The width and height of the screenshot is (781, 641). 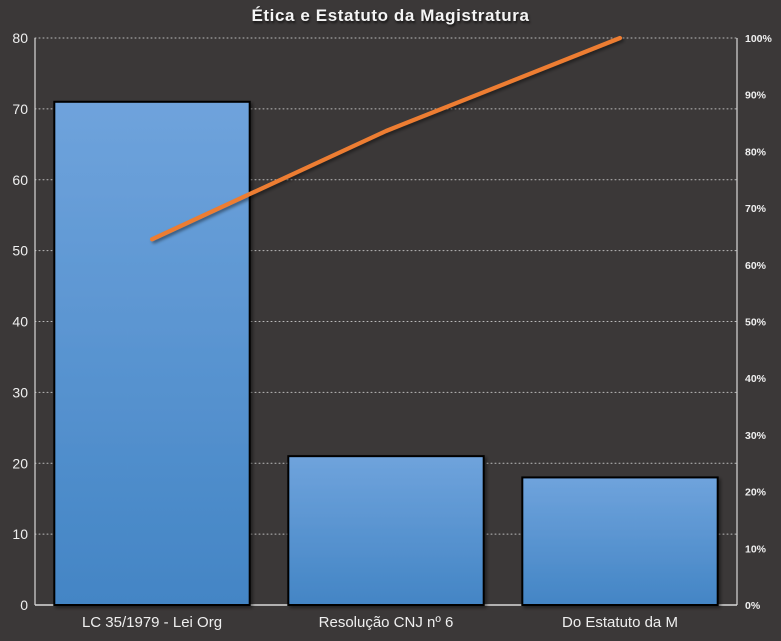 I want to click on category-label-0: LC 35/1979 - Lei Org, so click(x=152, y=622).